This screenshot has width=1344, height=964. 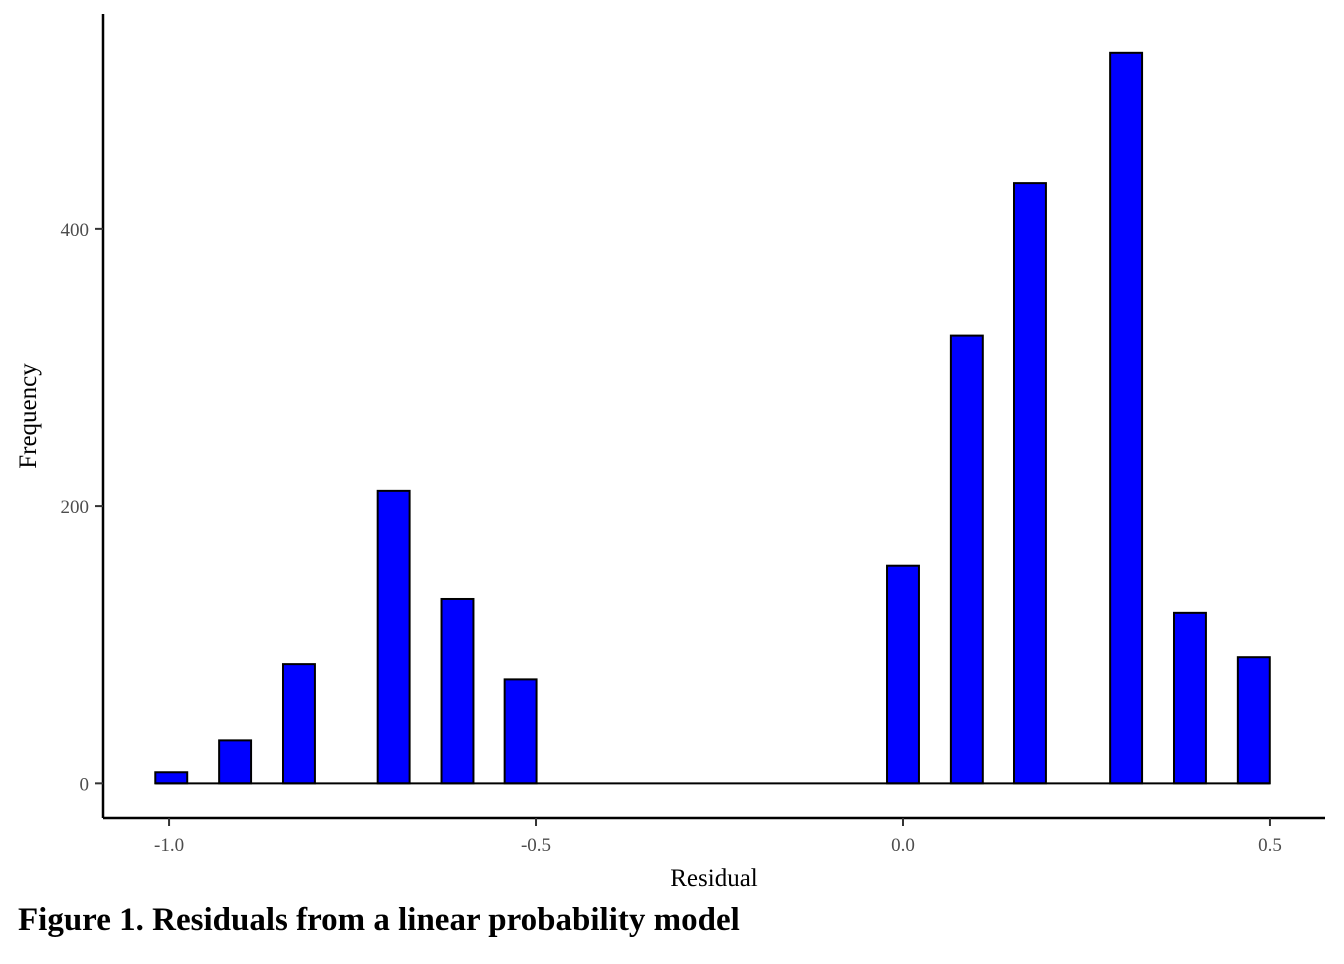 I want to click on x-tick-label-2: 0.0, so click(x=903, y=845).